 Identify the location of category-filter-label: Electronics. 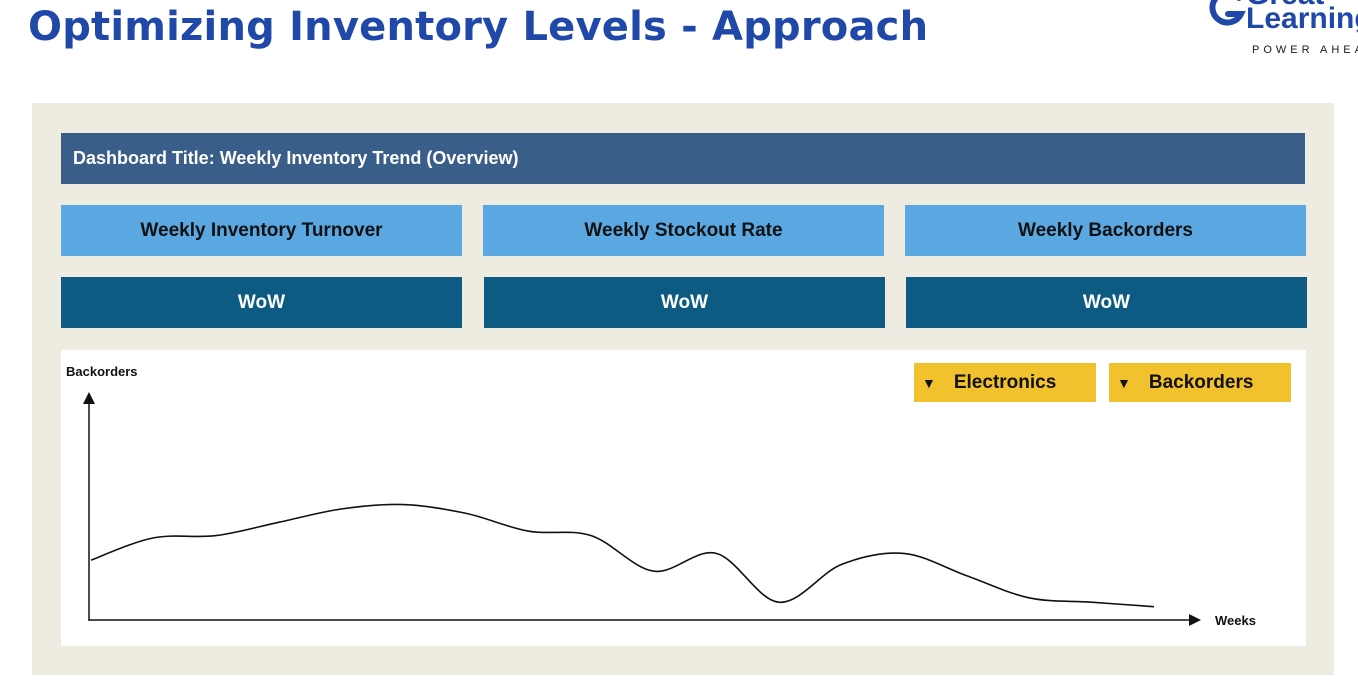
(1005, 382).